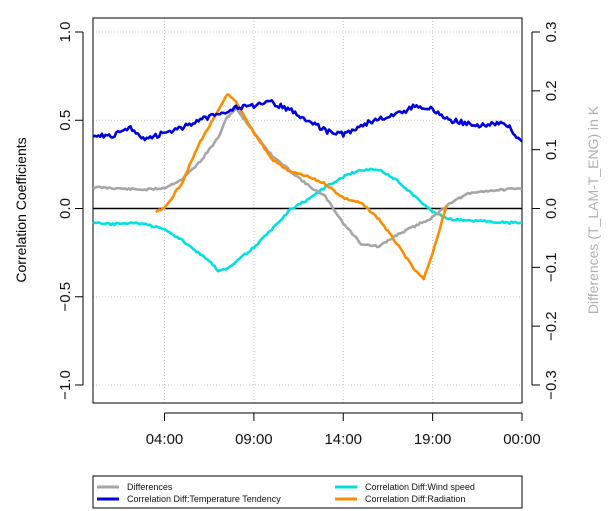 The width and height of the screenshot is (616, 511). What do you see at coordinates (420, 487) in the screenshot?
I see `legend-label-2: Correlation Diff:Wind speed` at bounding box center [420, 487].